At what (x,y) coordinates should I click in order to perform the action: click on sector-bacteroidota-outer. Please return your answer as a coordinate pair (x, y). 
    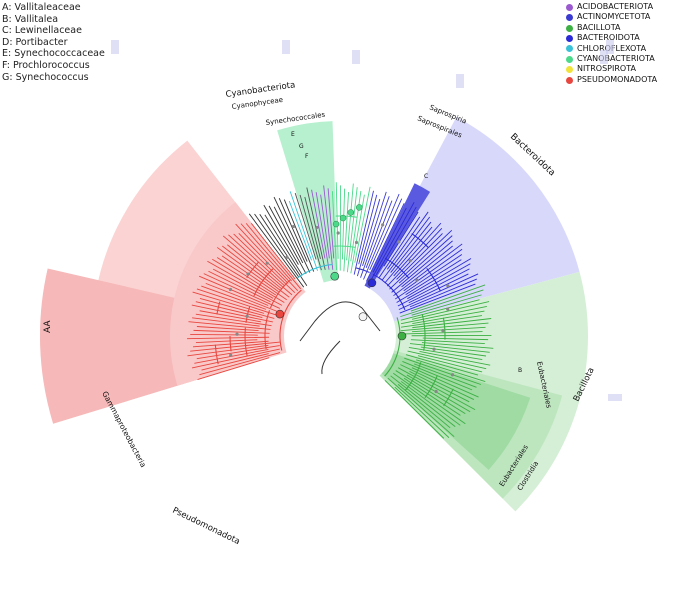
    Looking at the image, I should click on (464, 224).